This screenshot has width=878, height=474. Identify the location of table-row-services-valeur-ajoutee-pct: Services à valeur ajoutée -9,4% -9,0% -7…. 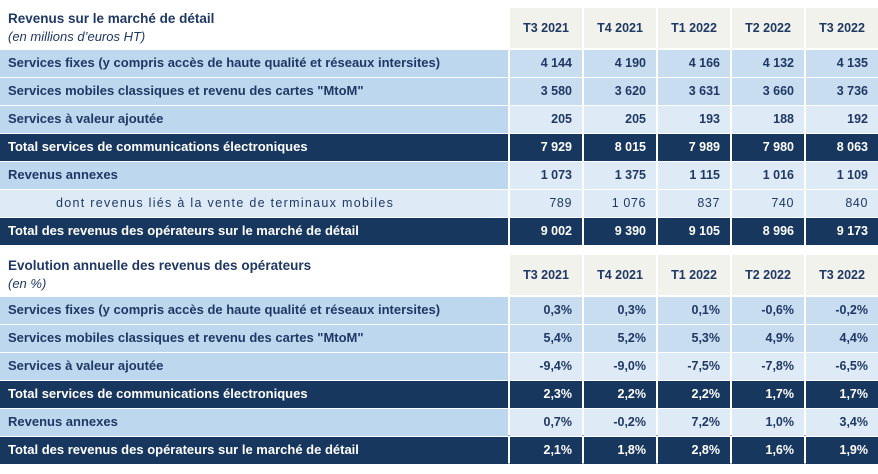
(439, 366).